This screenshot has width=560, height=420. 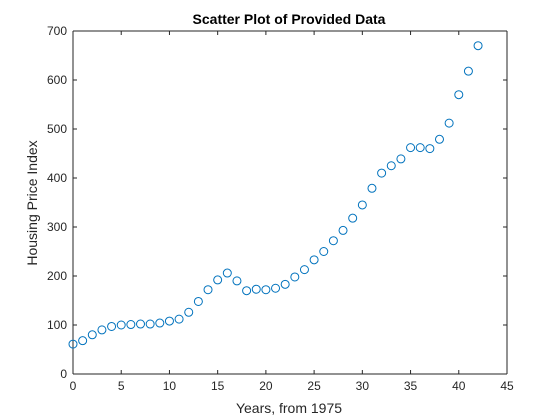 I want to click on y-tick-label: 600, so click(x=57, y=80).